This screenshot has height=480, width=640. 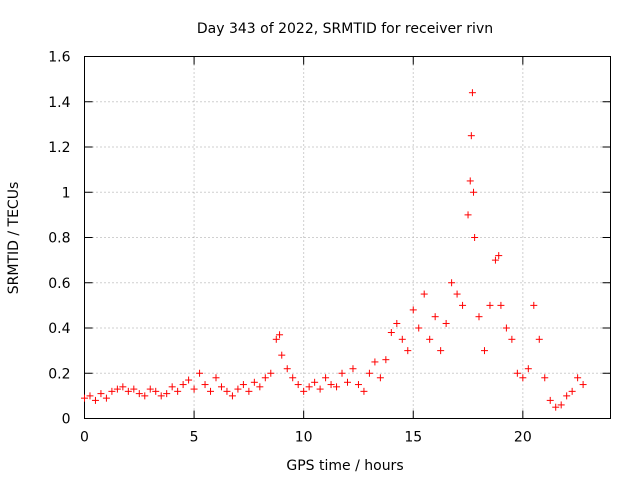 What do you see at coordinates (344, 466) in the screenshot?
I see `x-axis-label: GPS time / hours` at bounding box center [344, 466].